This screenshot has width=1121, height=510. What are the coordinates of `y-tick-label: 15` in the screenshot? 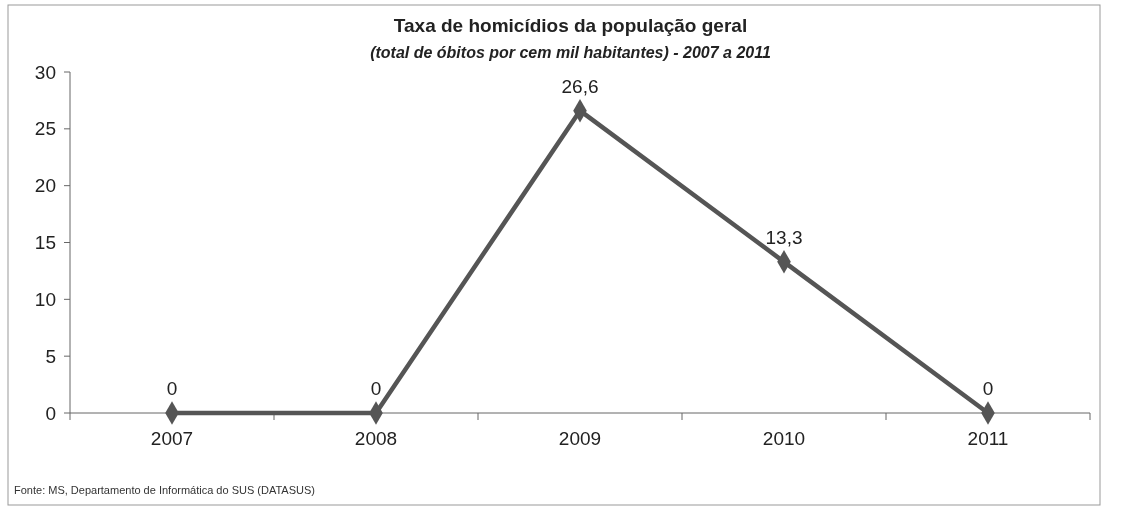 It's located at (45, 243).